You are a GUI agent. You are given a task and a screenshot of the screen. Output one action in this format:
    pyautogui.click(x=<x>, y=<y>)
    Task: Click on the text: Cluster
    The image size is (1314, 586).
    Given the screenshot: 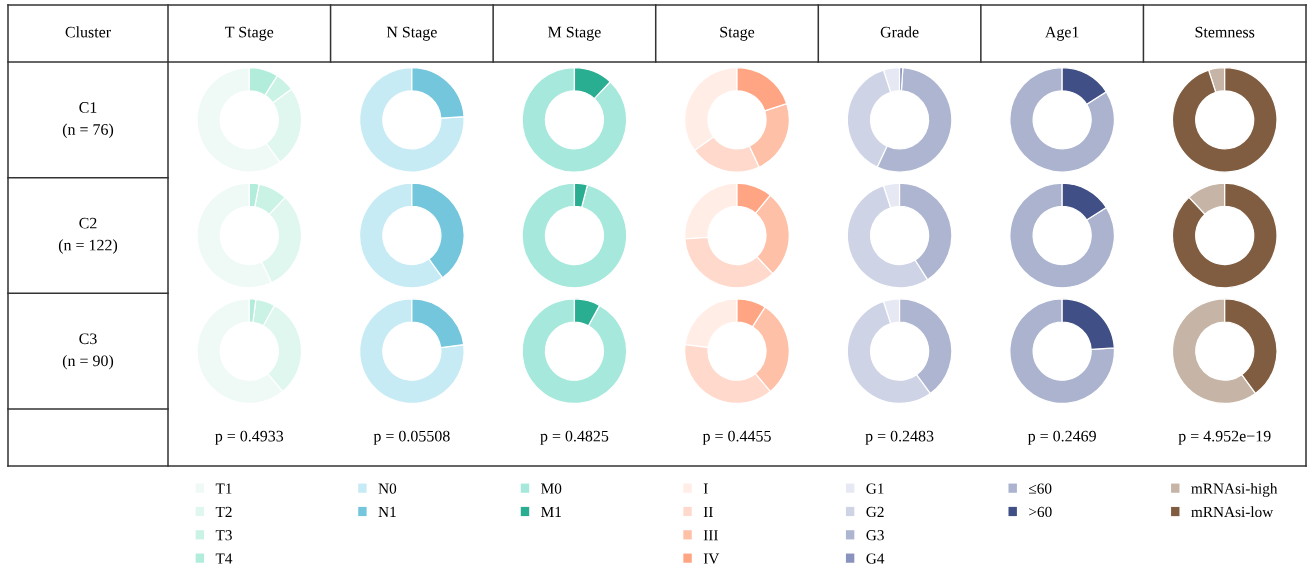 What is the action you would take?
    pyautogui.click(x=88, y=32)
    